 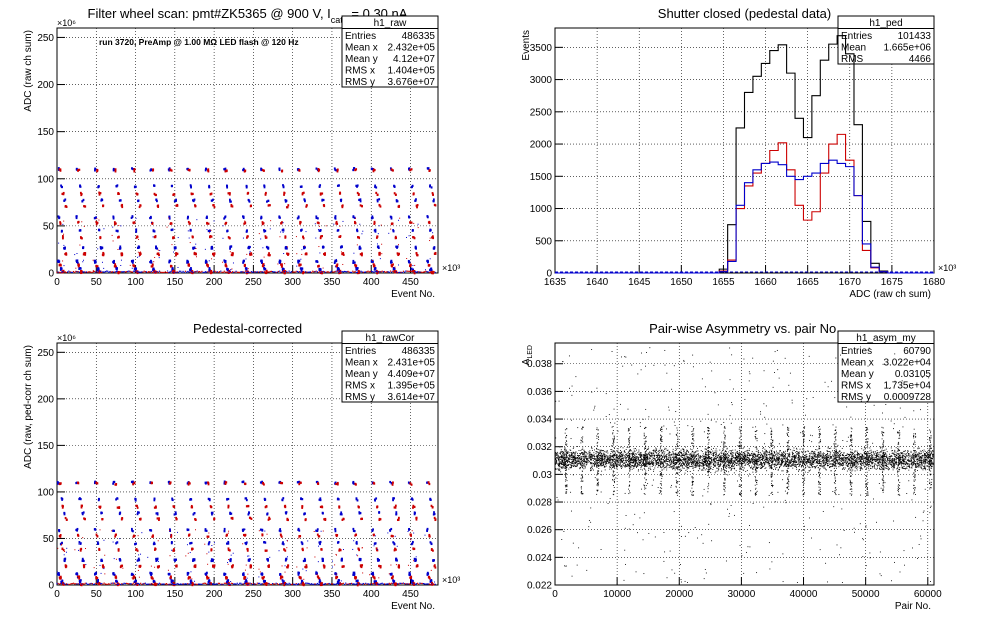 I want to click on x-tick-label: 150, so click(x=174, y=282).